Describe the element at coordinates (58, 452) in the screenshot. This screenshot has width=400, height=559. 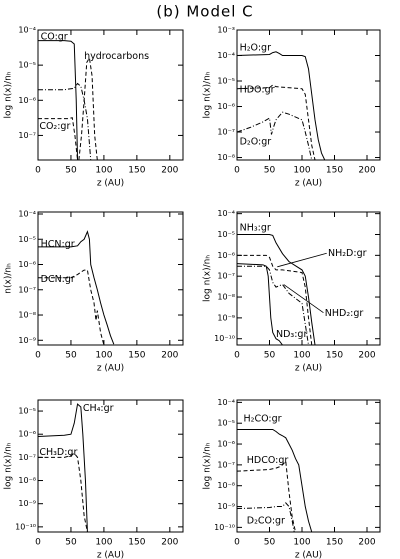
I see `series-label: CH₃D:gr` at that location.